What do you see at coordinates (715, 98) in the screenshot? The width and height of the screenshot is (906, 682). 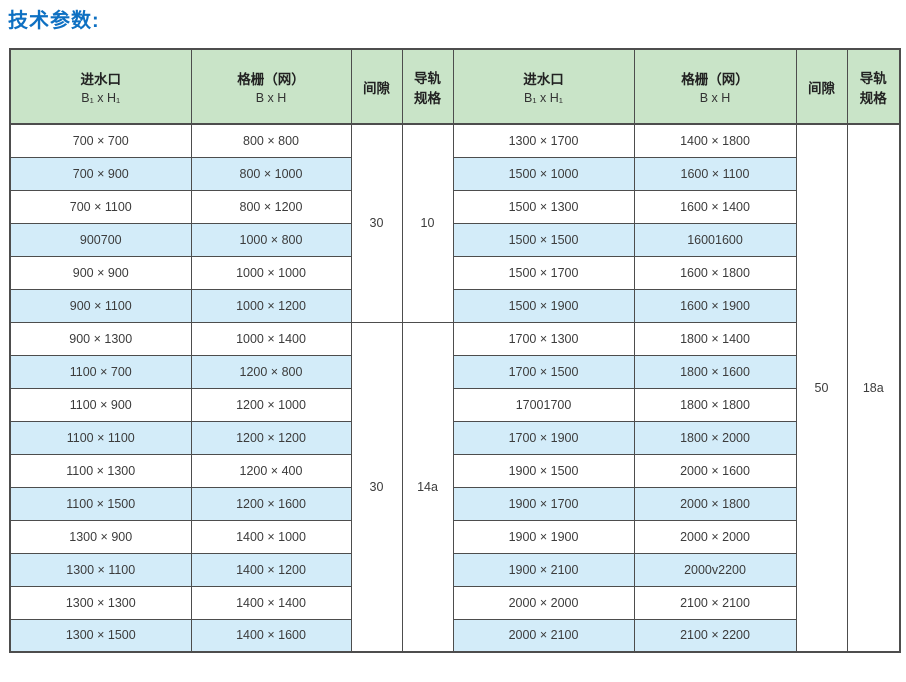 I see `header-grille-right-line2: B x H` at bounding box center [715, 98].